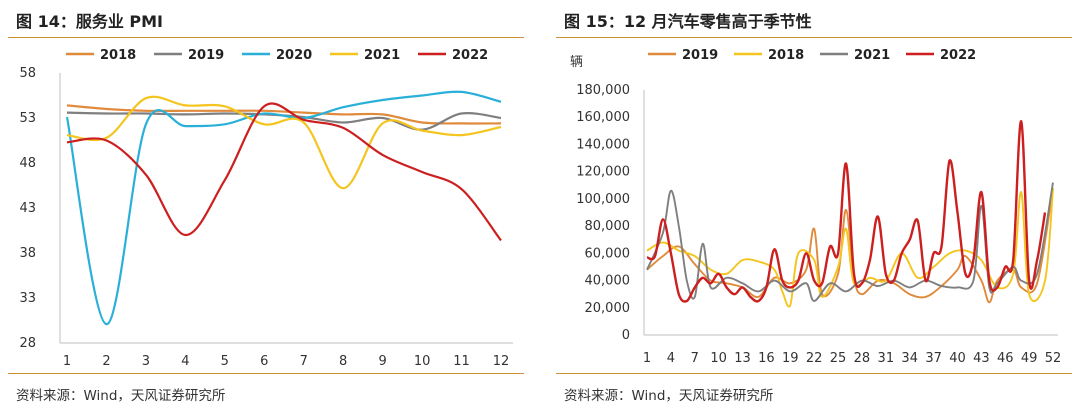 This screenshot has width=1080, height=413. I want to click on right-legend-label-1: 2018, so click(786, 55).